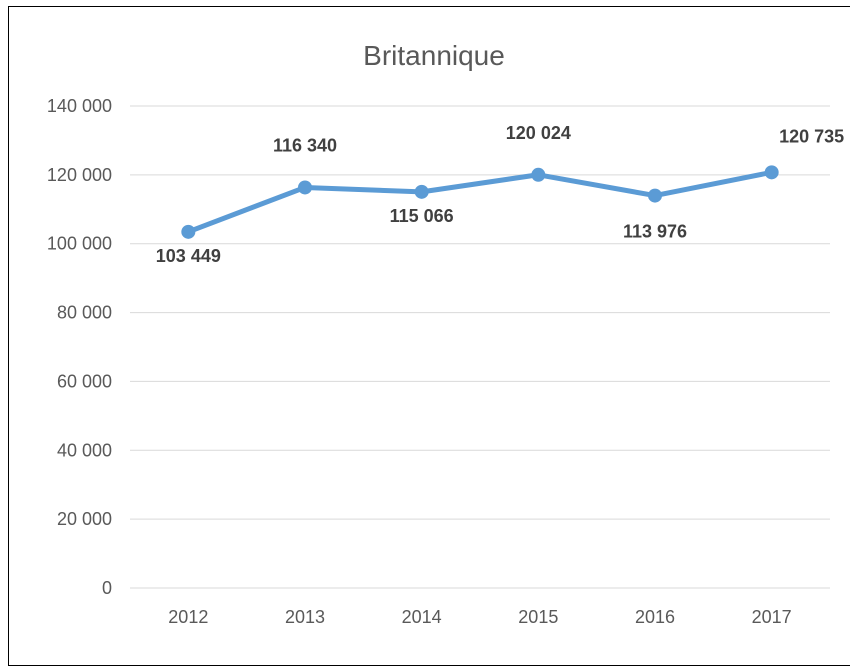 The image size is (850, 666). I want to click on y-tick-label: 40 000, so click(84, 450).